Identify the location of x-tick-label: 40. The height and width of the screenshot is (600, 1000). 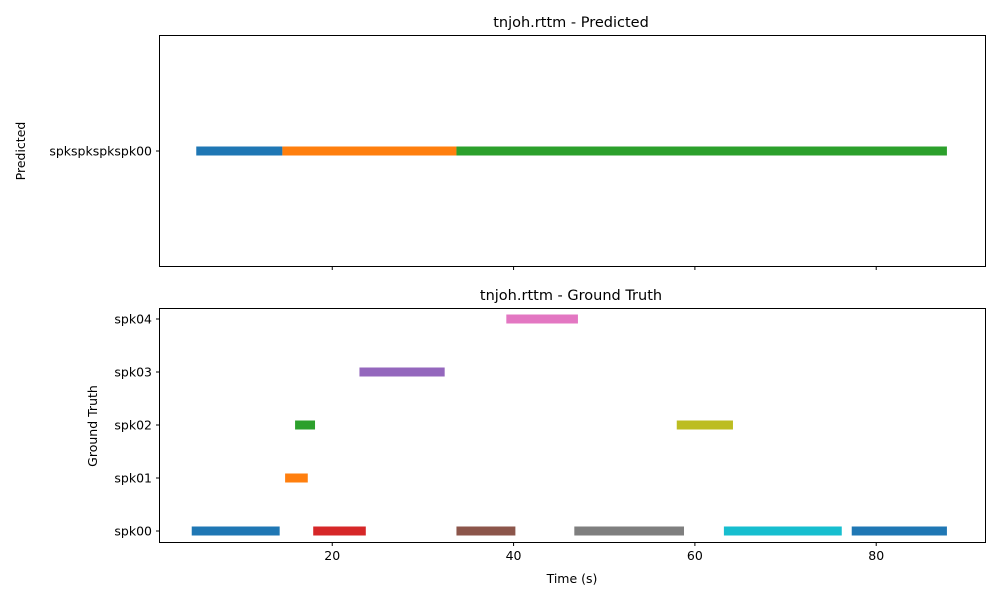
(514, 555).